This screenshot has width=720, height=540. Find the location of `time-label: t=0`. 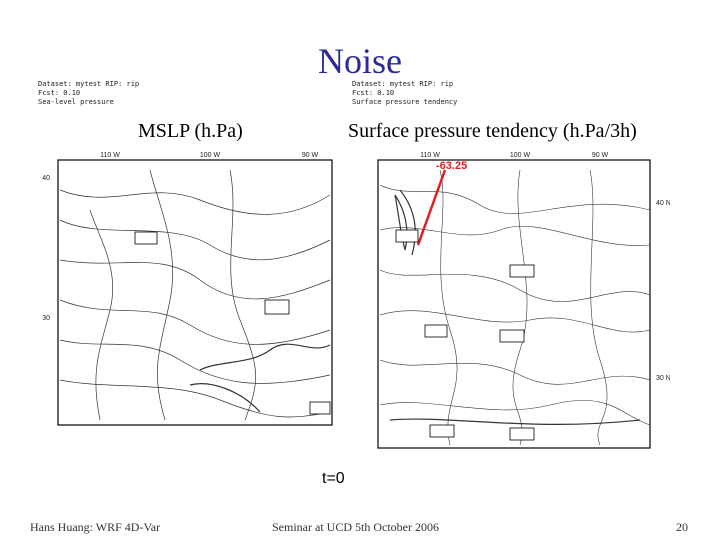

time-label: t=0 is located at coordinates (333, 478).